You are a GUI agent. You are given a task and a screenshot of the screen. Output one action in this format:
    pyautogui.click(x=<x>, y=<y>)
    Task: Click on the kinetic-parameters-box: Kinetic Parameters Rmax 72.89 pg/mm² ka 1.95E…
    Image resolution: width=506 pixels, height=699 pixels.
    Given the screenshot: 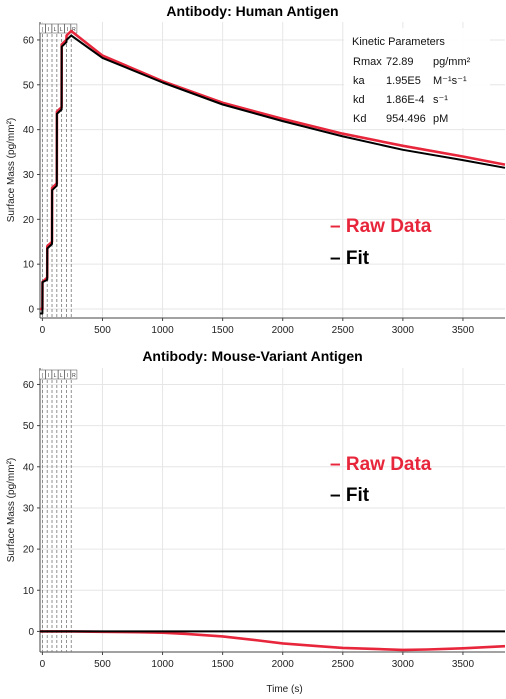 What is the action you would take?
    pyautogui.click(x=417, y=78)
    